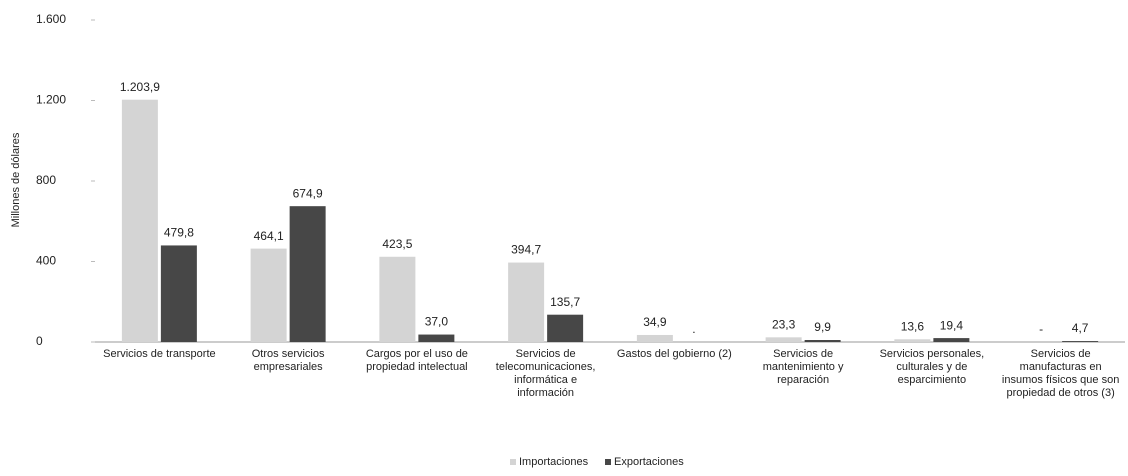 This screenshot has height=476, width=1128. Describe the element at coordinates (159, 354) in the screenshot. I see `x-tick-label: Servicios de transporte` at that location.